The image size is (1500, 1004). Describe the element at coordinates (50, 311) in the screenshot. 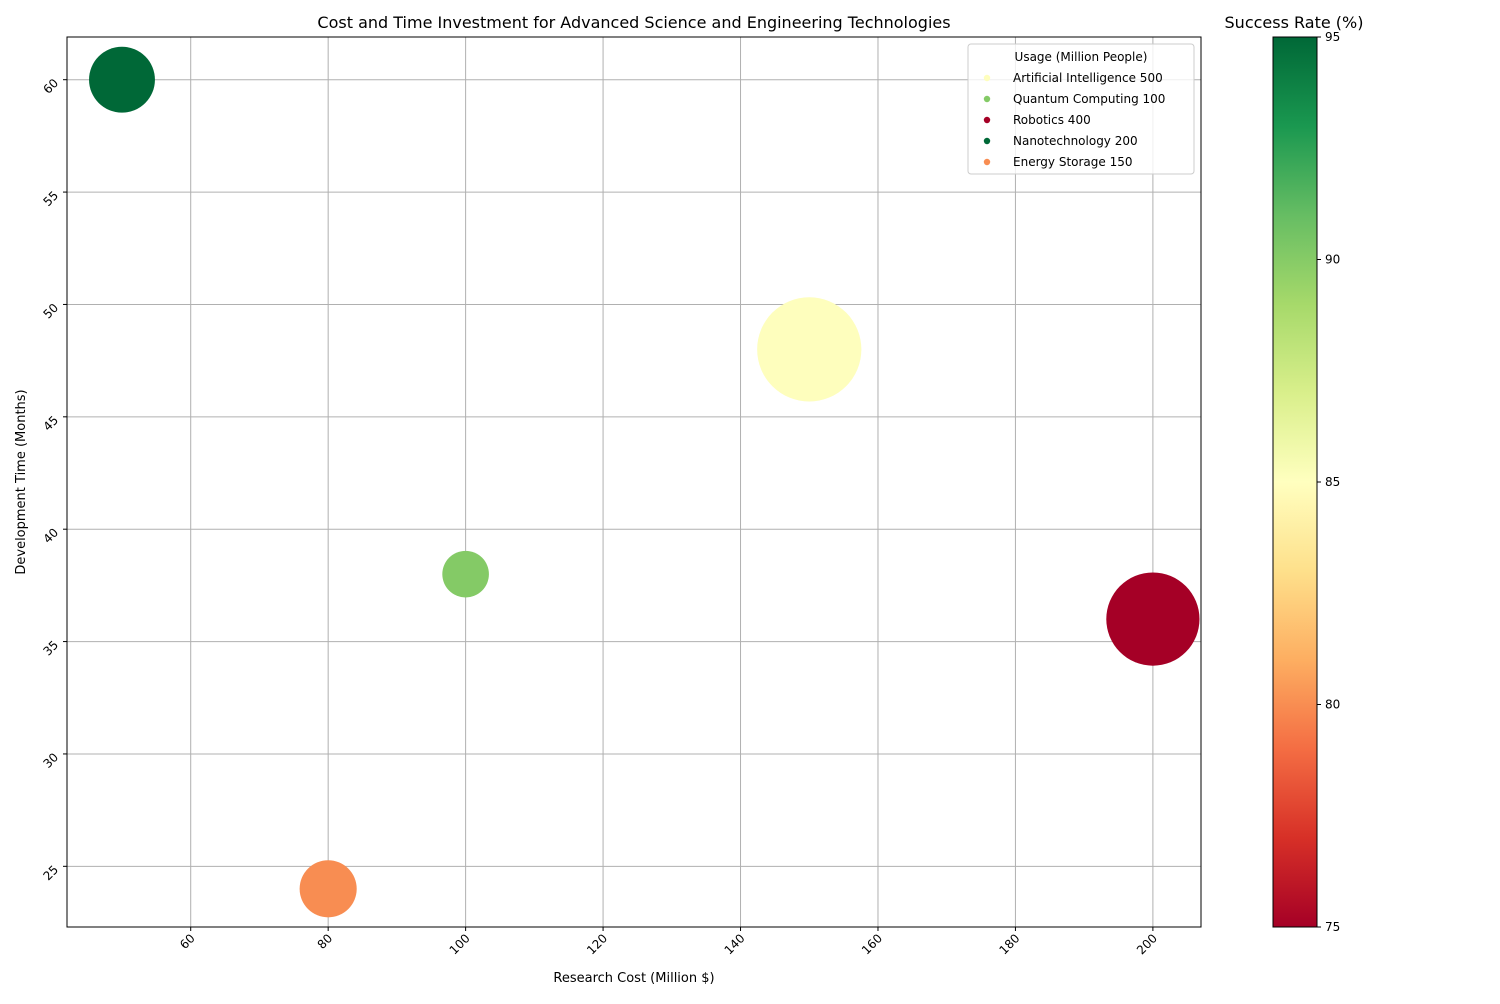

I see `y-tick-label: 50` at that location.